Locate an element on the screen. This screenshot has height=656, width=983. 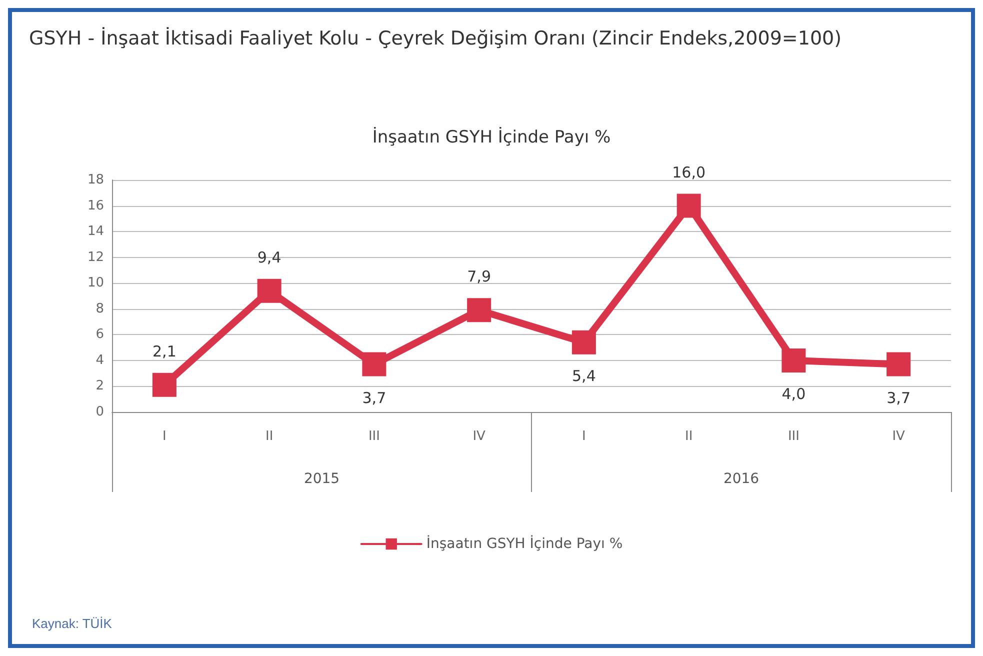
text: Kaynak: TÜİK is located at coordinates (72, 623).